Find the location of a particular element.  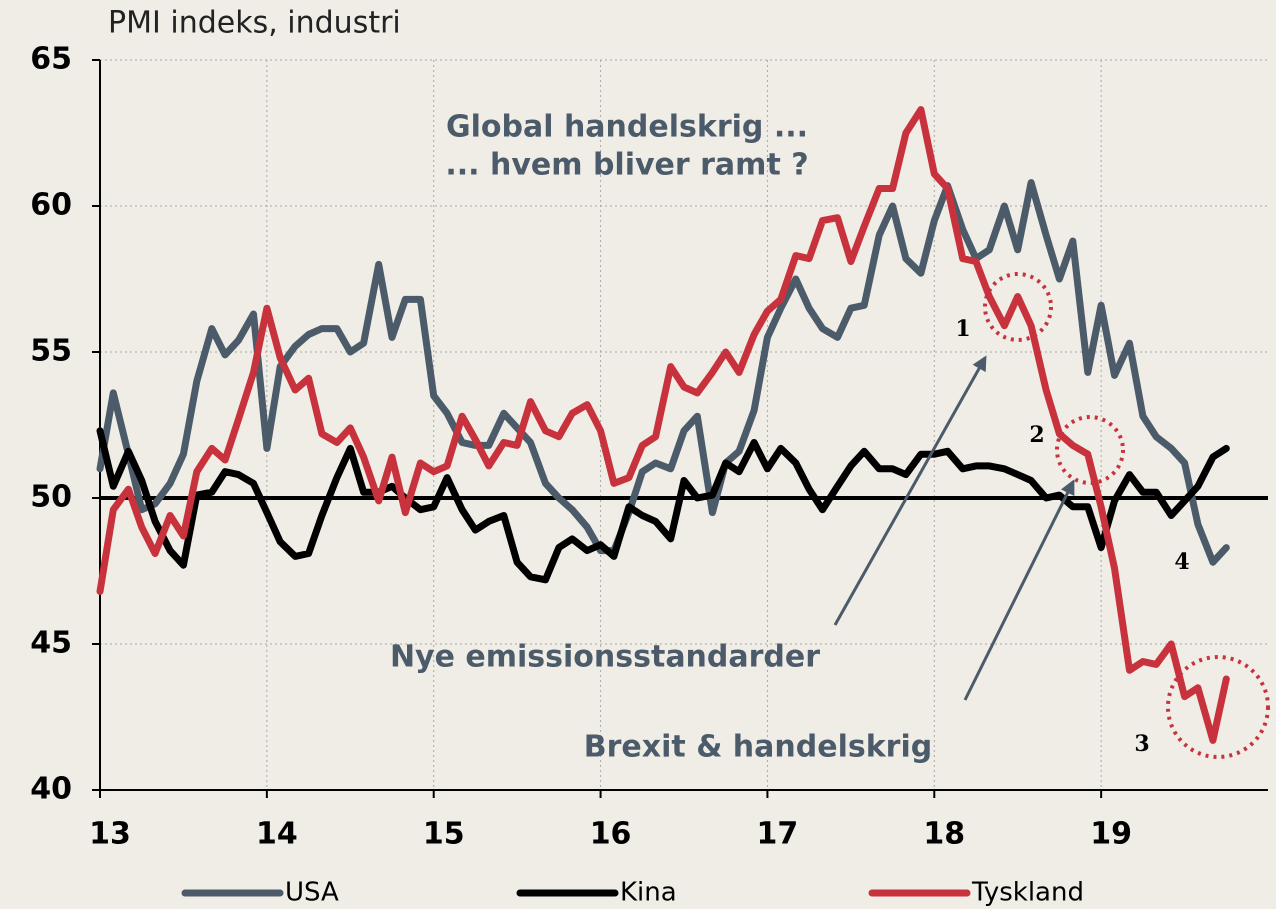

y-tick-label: 65 is located at coordinates (51, 59).